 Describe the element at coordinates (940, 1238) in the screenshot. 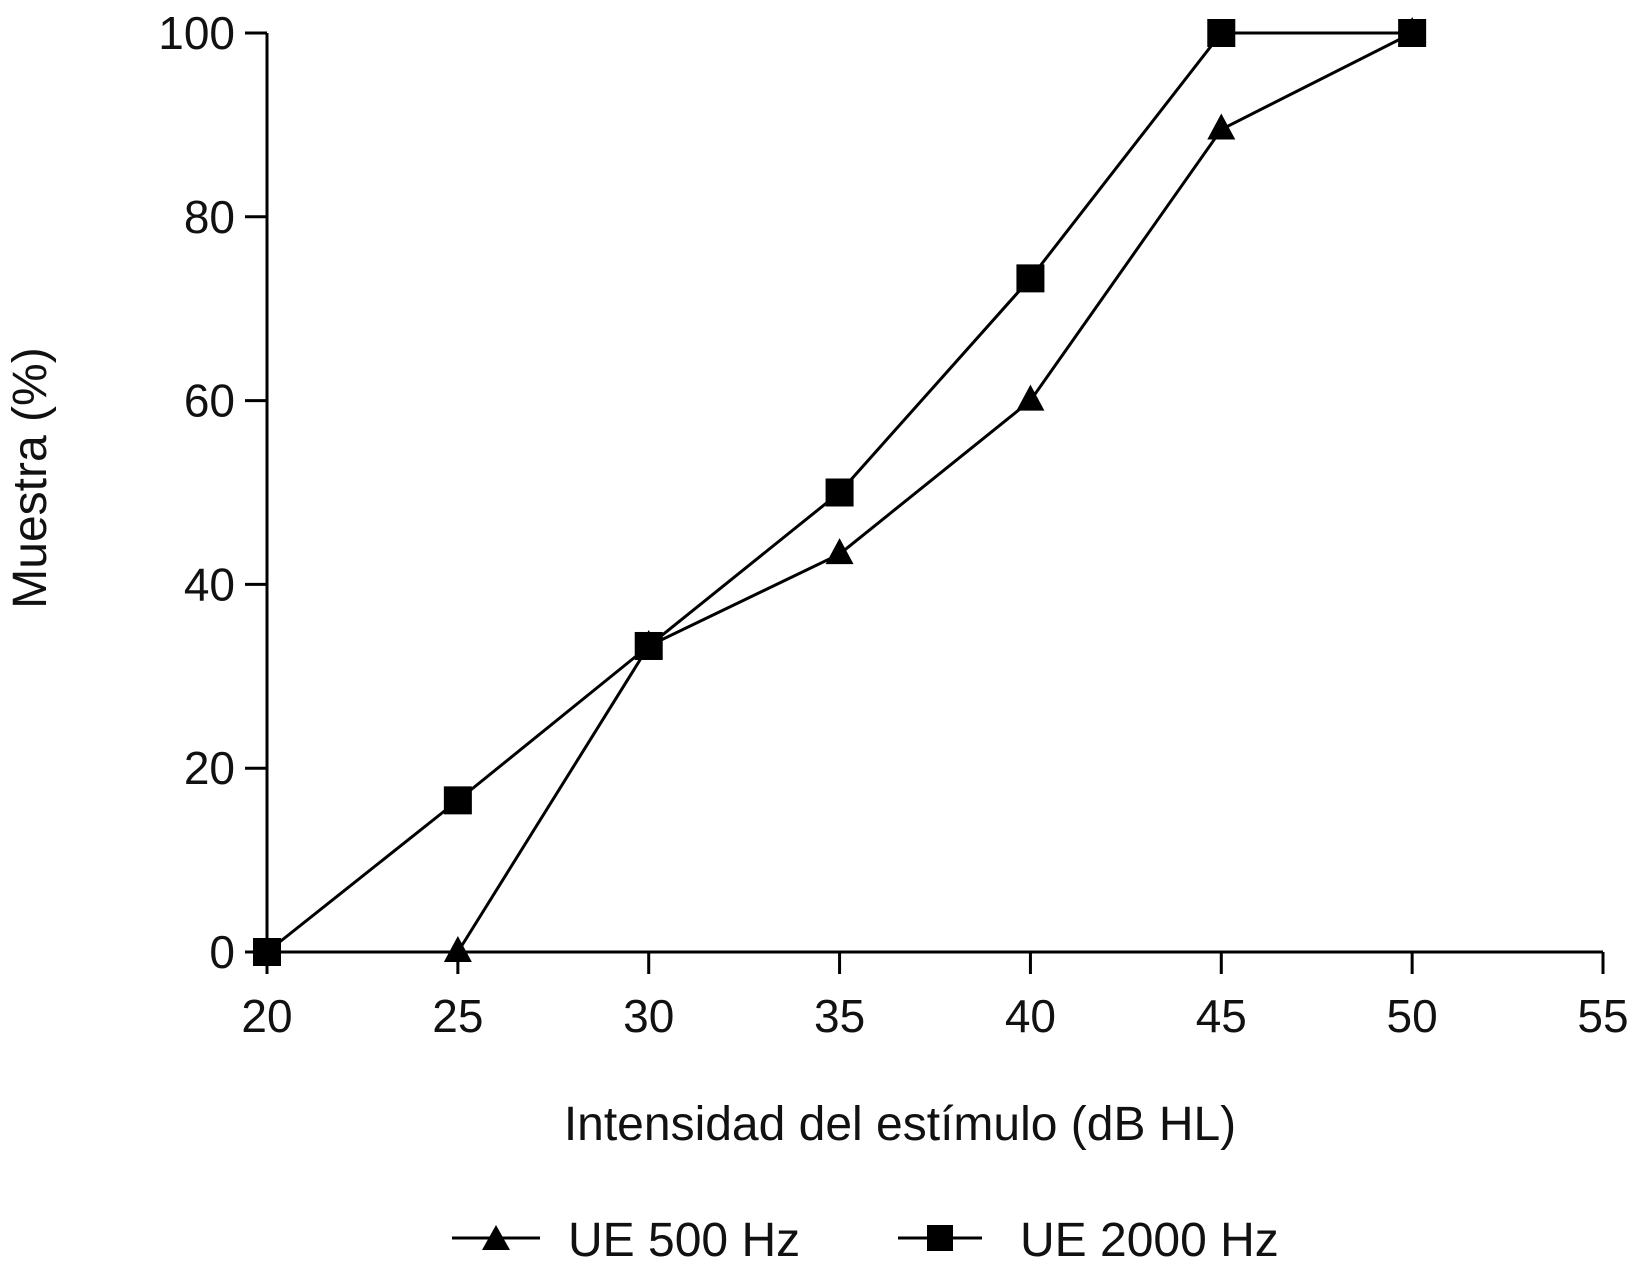

I see `legend-square-marker` at that location.